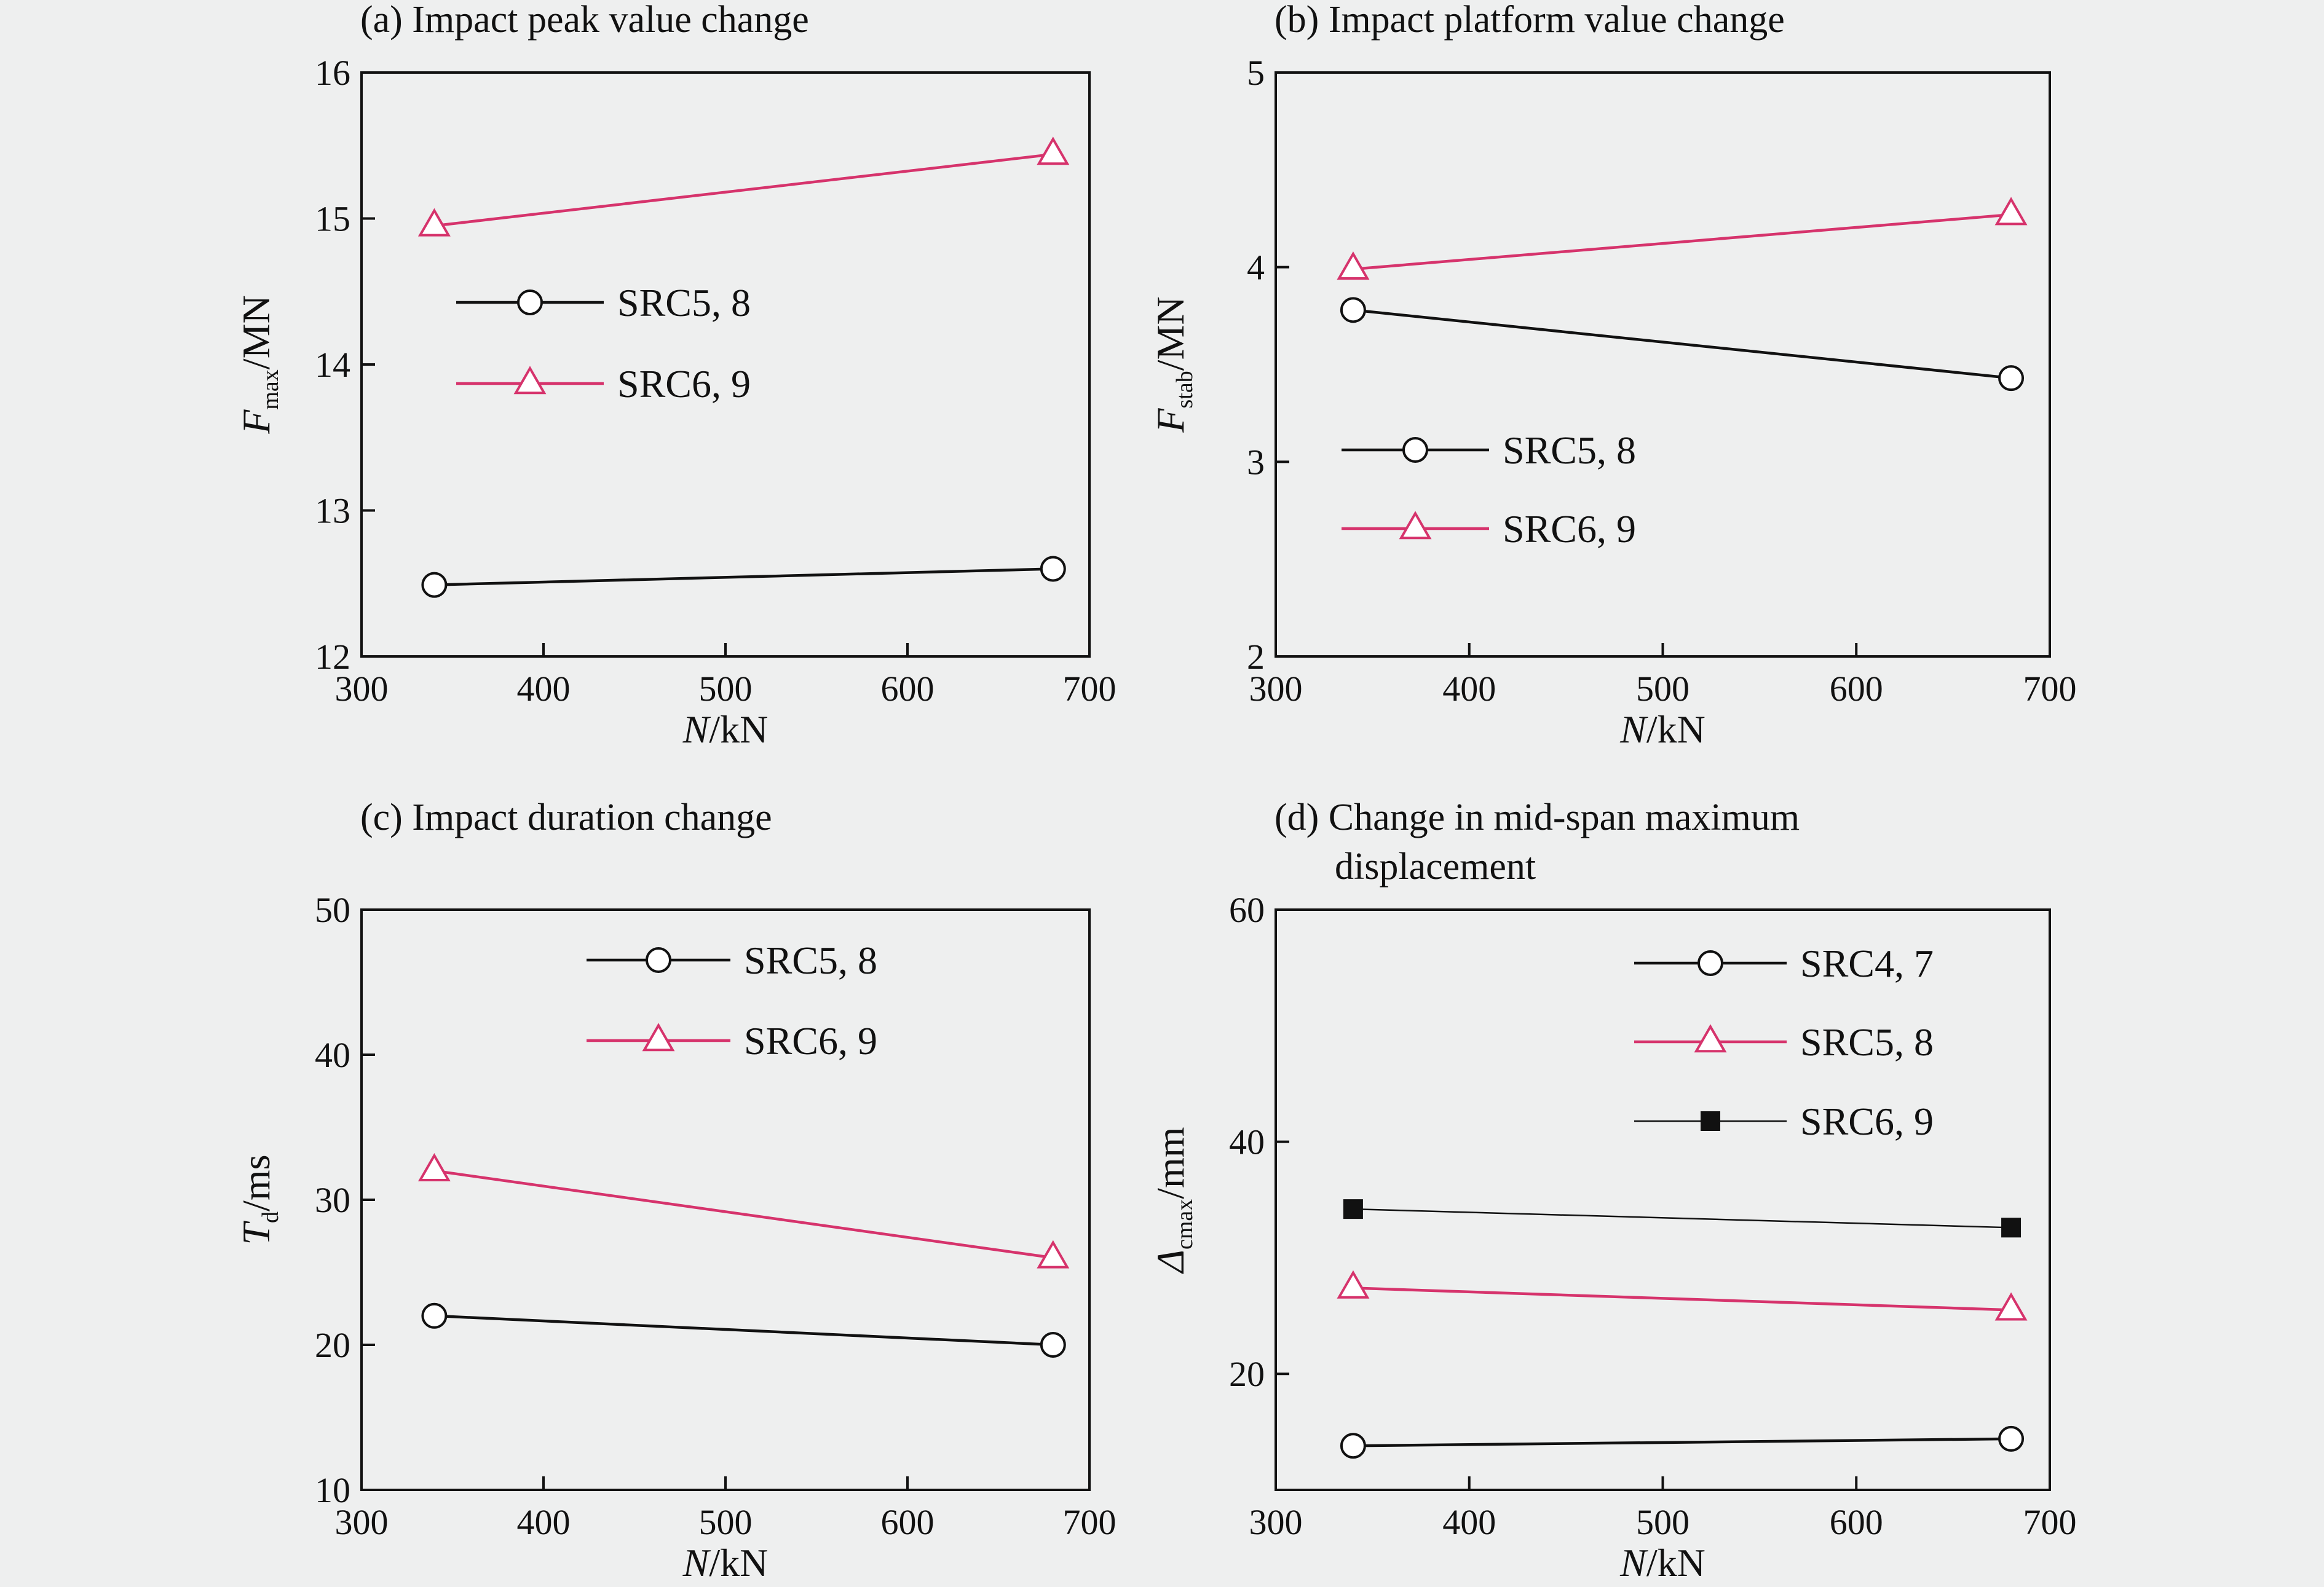 Image resolution: width=2324 pixels, height=1587 pixels. Describe the element at coordinates (1663, 689) in the screenshot. I see `chart-2-xtick-label: 500` at that location.